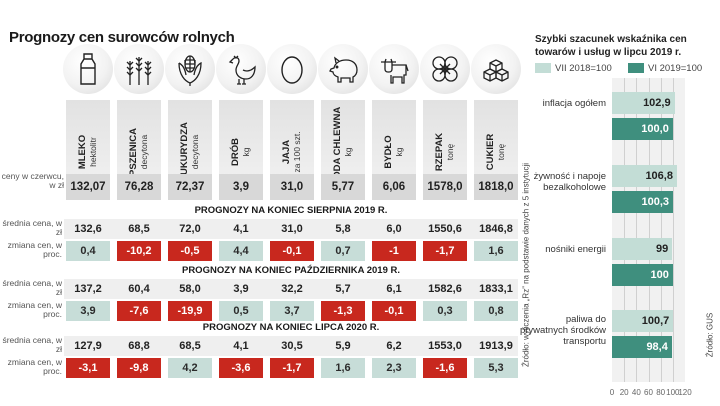 The width and height of the screenshot is (720, 406). What do you see at coordinates (575, 249) in the screenshot?
I see `category-label: nośniki energii` at bounding box center [575, 249].